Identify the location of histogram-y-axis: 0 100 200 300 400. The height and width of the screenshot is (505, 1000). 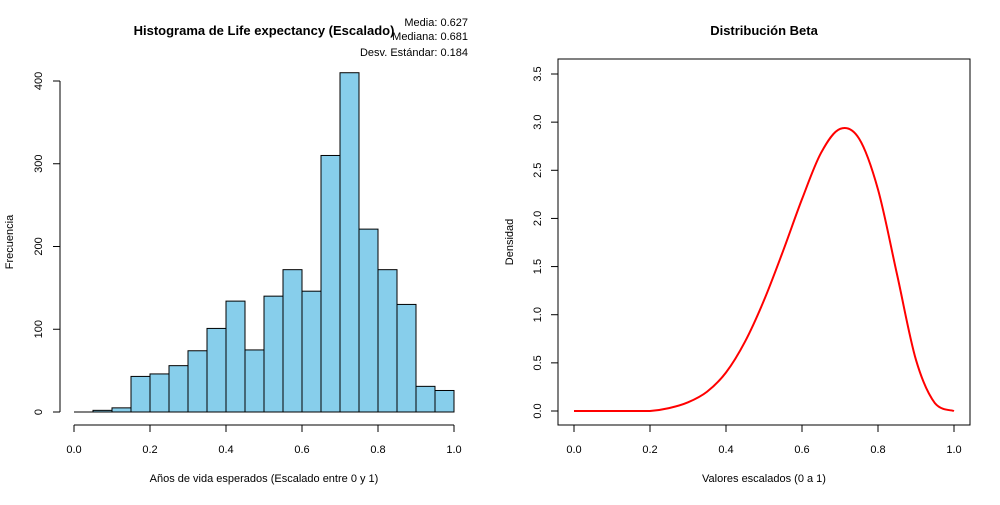
(47, 243).